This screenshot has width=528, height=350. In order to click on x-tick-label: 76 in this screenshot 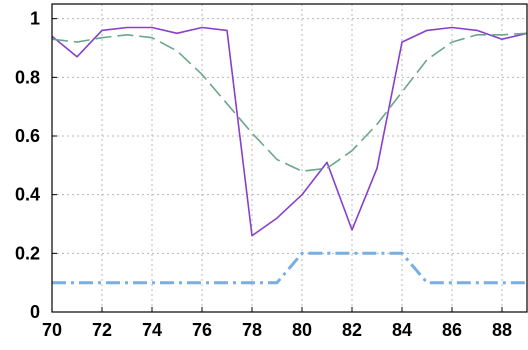, I will do `click(202, 330)`.